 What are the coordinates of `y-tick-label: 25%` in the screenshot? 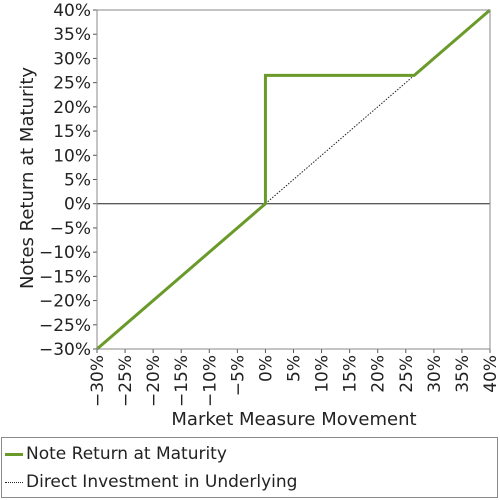 It's located at (72, 84).